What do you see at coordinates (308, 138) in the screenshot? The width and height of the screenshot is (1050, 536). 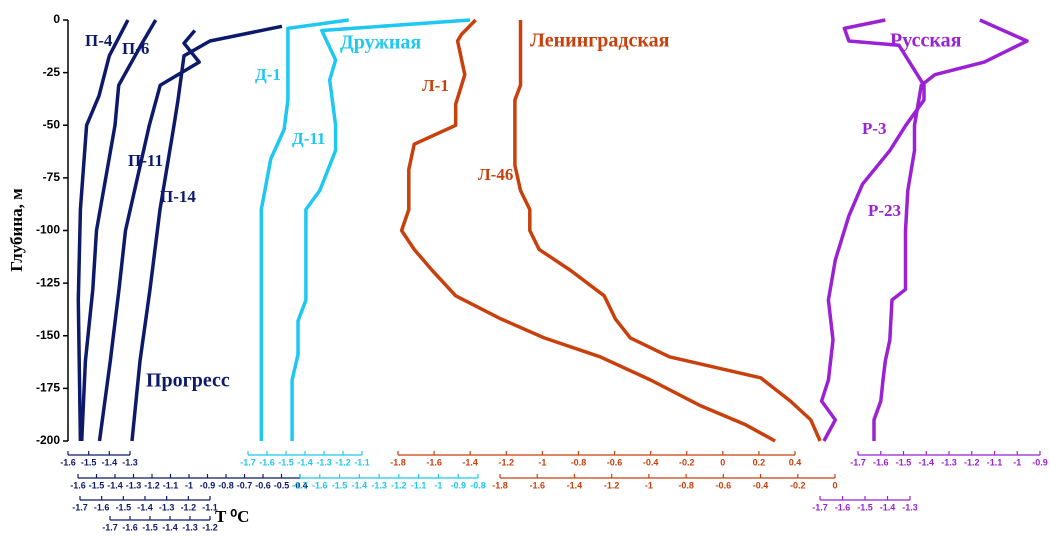 I see `series-label: Д-11` at bounding box center [308, 138].